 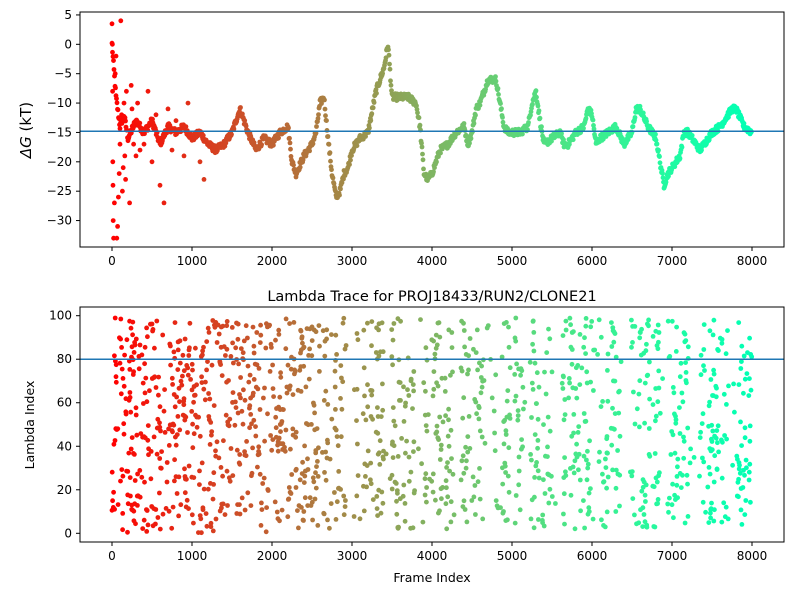 I want to click on delta-g-y-tick-label: −15, so click(x=59, y=132).